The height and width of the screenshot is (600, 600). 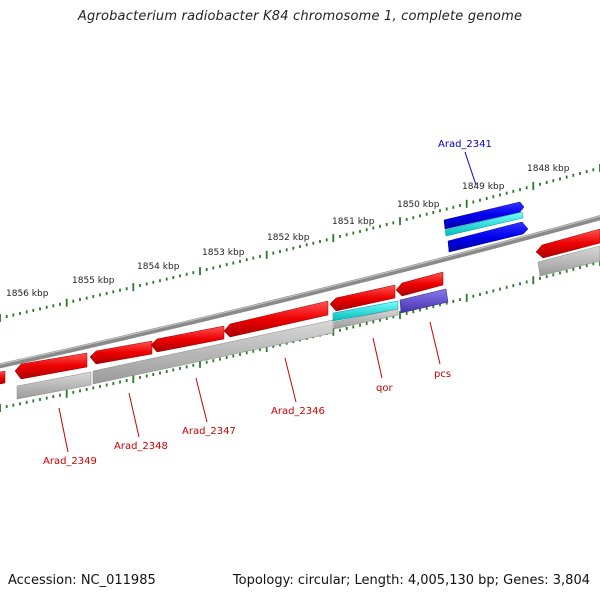 What do you see at coordinates (442, 374) in the screenshot?
I see `gene-label-pcs: pcs` at bounding box center [442, 374].